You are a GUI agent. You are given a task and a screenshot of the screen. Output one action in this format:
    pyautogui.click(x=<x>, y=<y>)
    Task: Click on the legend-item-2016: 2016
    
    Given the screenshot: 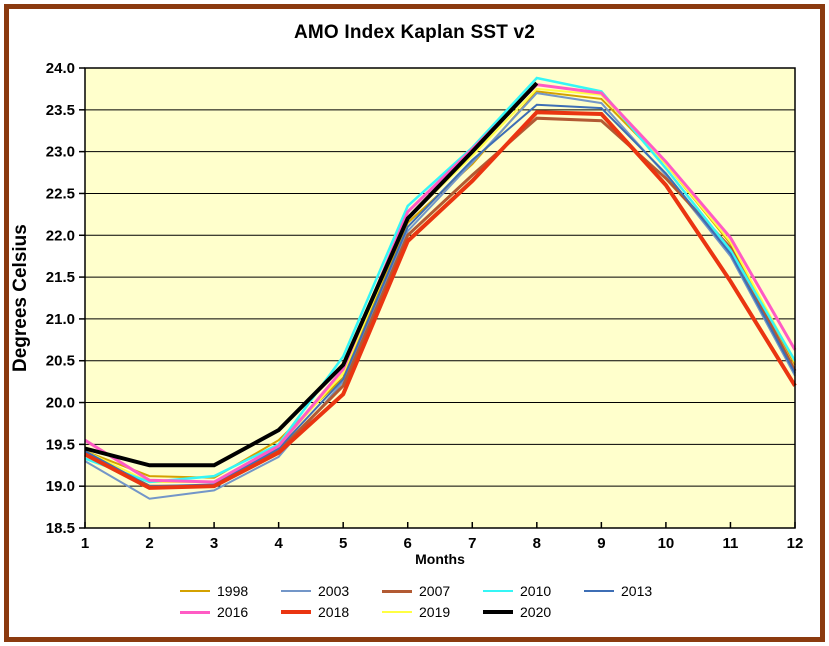 What is the action you would take?
    pyautogui.click(x=230, y=612)
    